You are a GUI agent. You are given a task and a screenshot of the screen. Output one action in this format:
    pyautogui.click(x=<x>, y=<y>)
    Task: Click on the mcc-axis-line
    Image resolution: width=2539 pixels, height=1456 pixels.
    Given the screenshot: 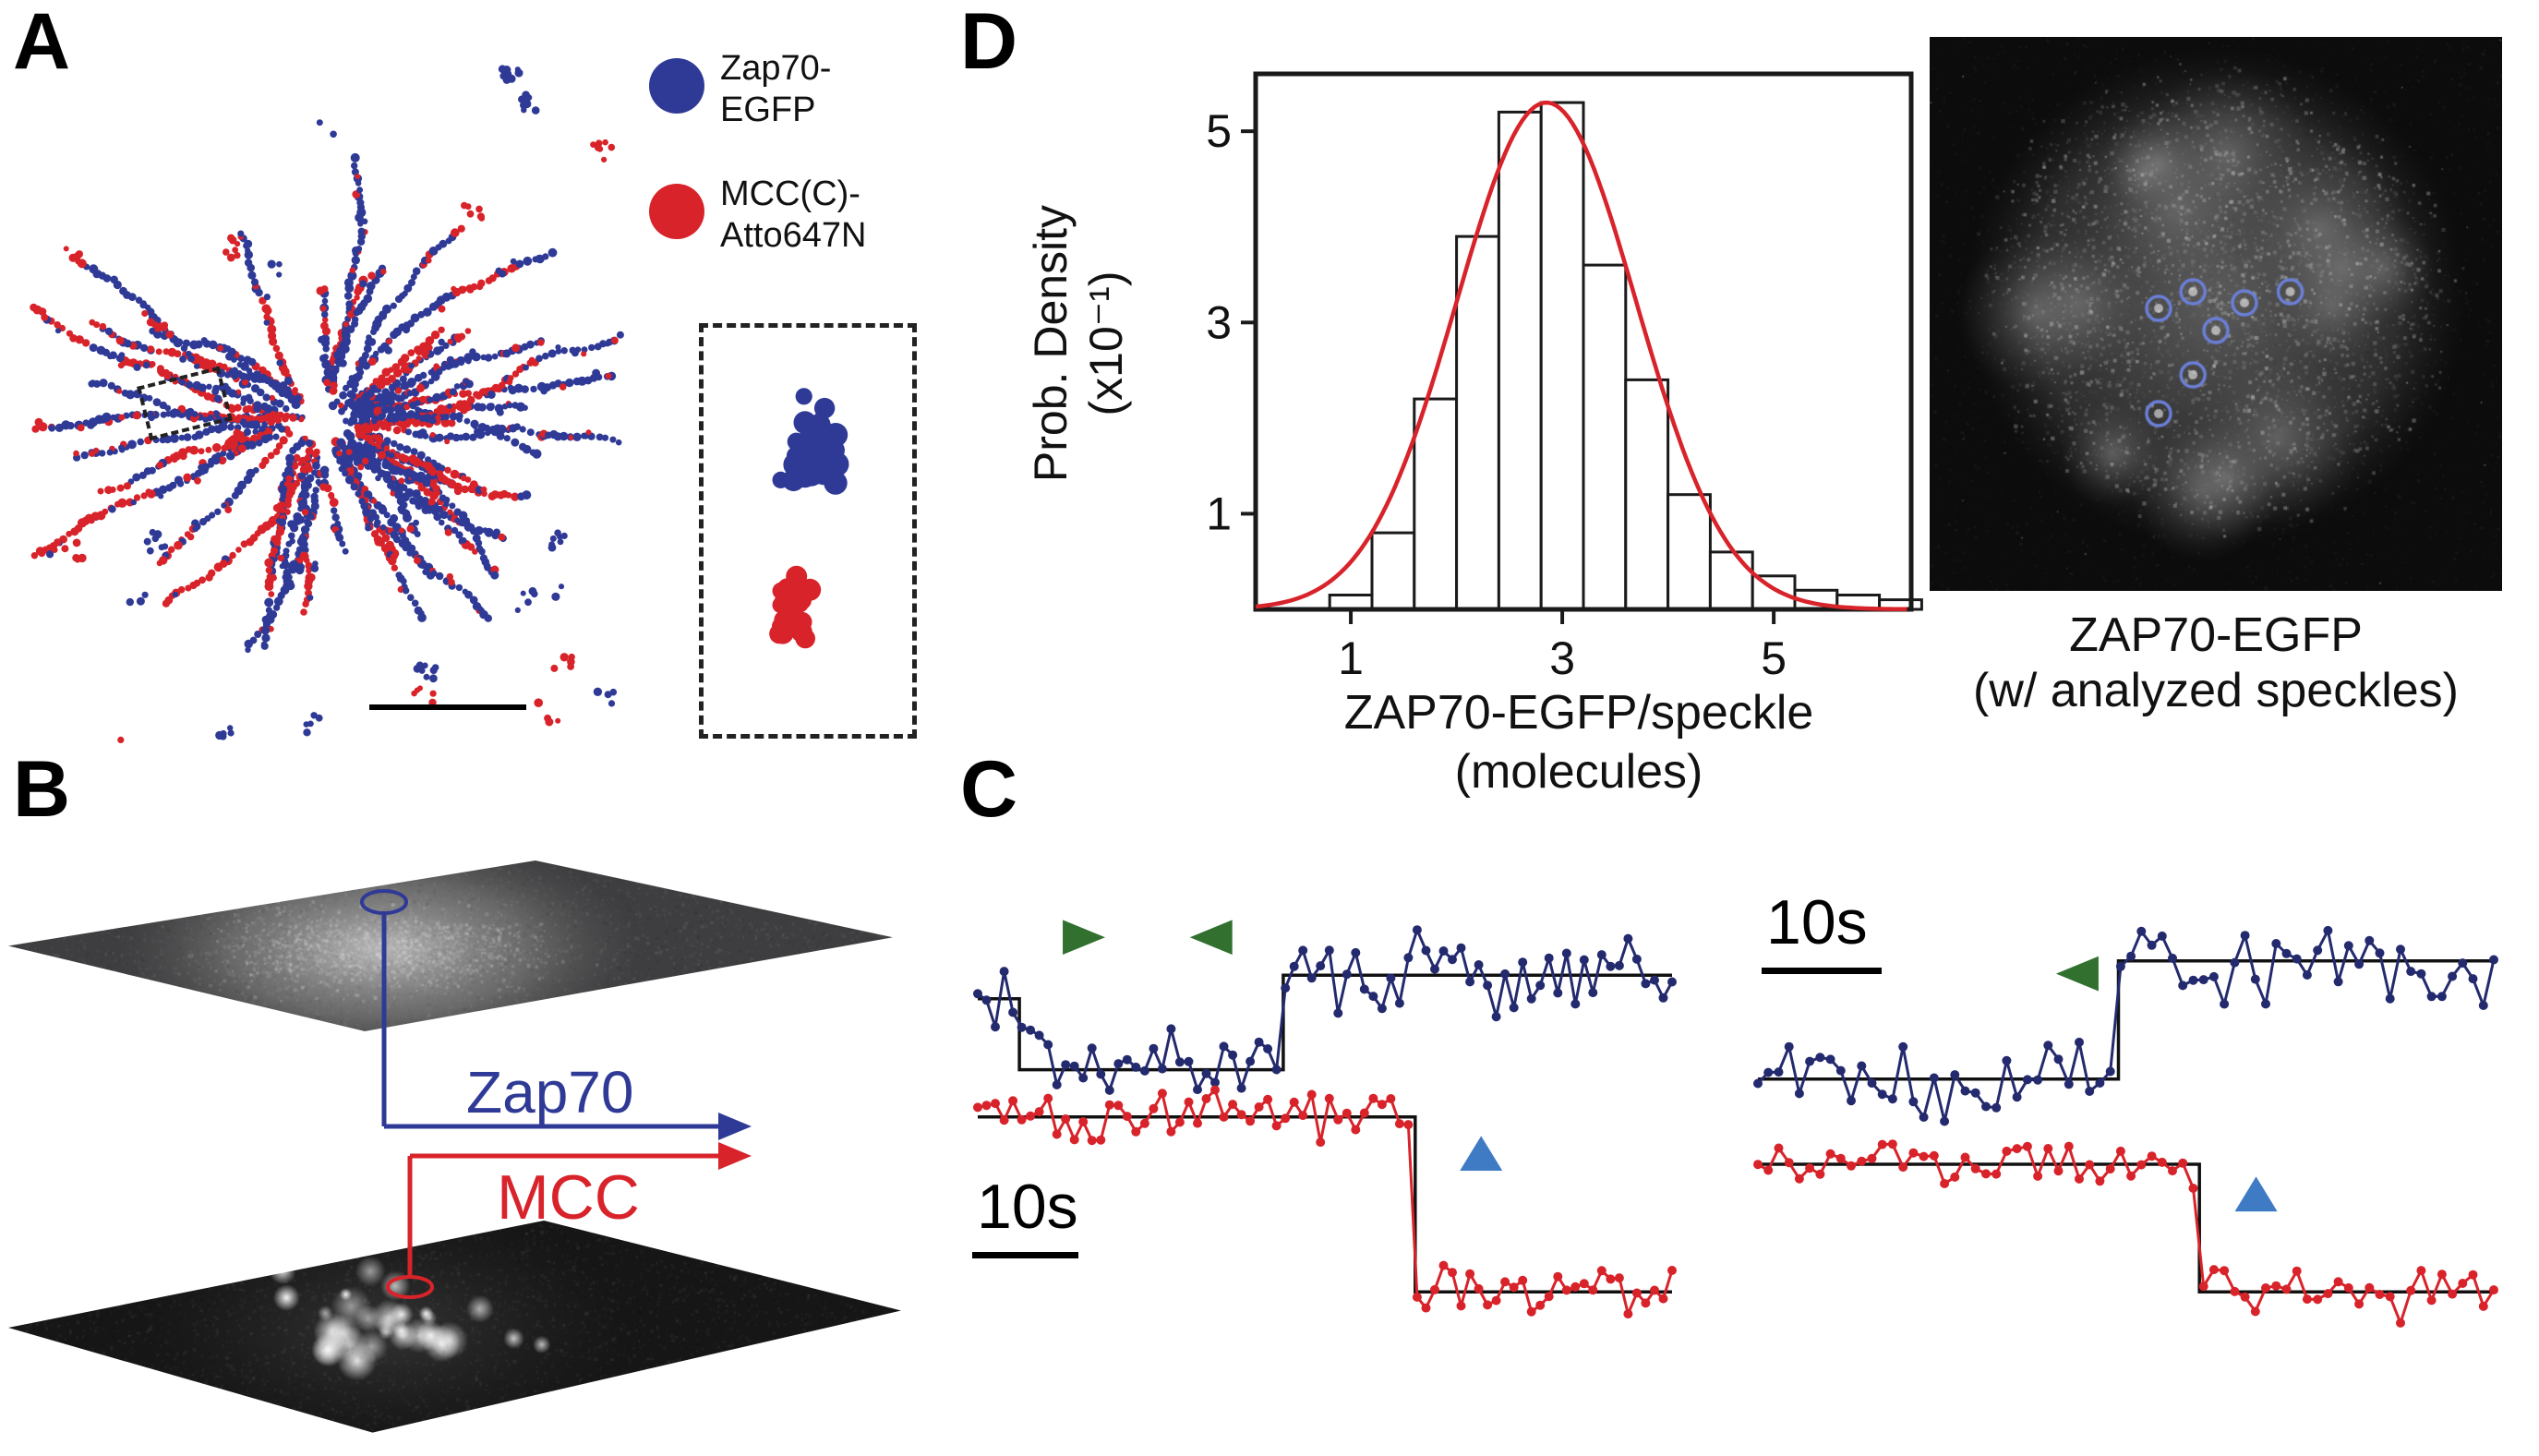 What is the action you would take?
    pyautogui.click(x=566, y=1214)
    